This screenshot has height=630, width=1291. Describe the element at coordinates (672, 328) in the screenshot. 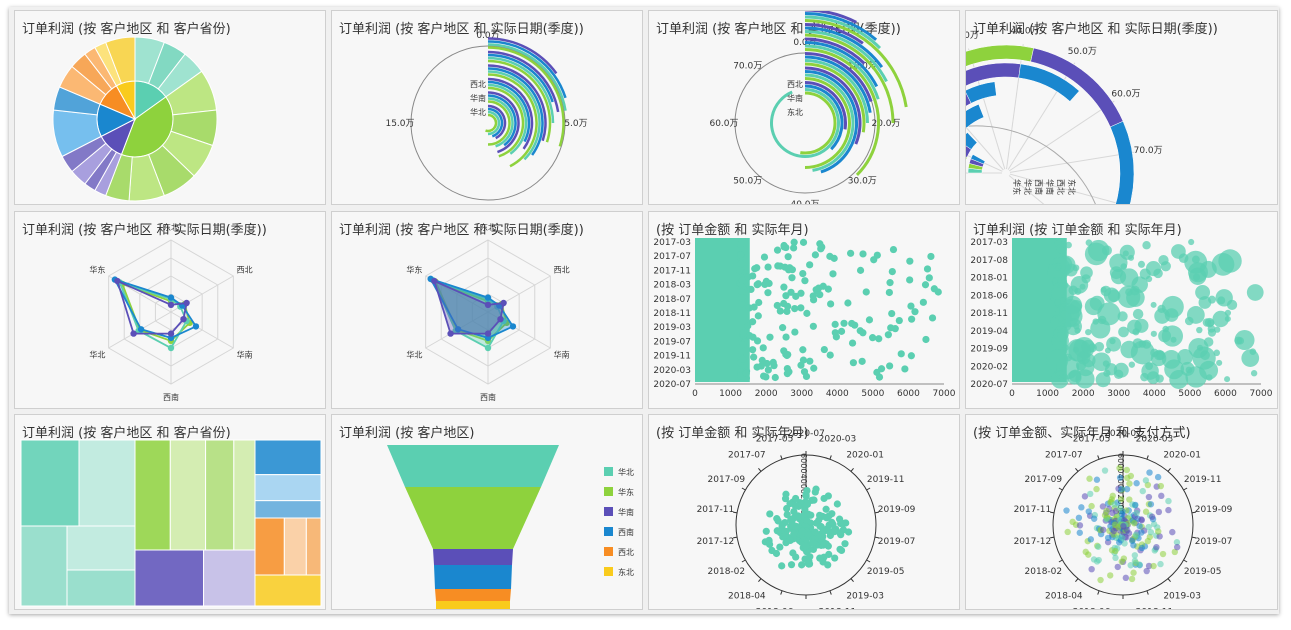

I see `y-tick-label: 2019-03` at that location.